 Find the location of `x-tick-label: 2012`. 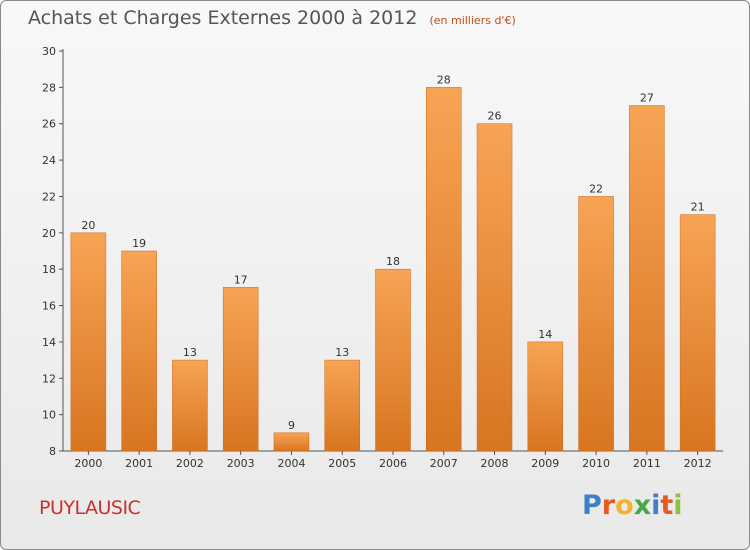

x-tick-label: 2012 is located at coordinates (698, 463).